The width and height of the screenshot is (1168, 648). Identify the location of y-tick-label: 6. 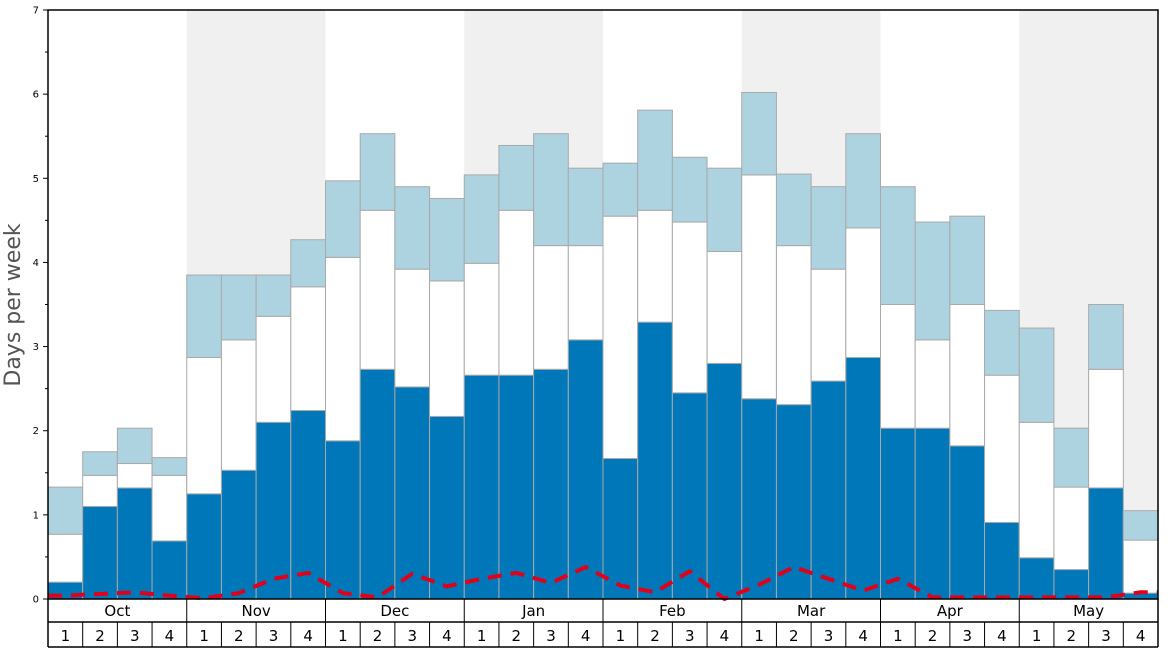
(36, 95).